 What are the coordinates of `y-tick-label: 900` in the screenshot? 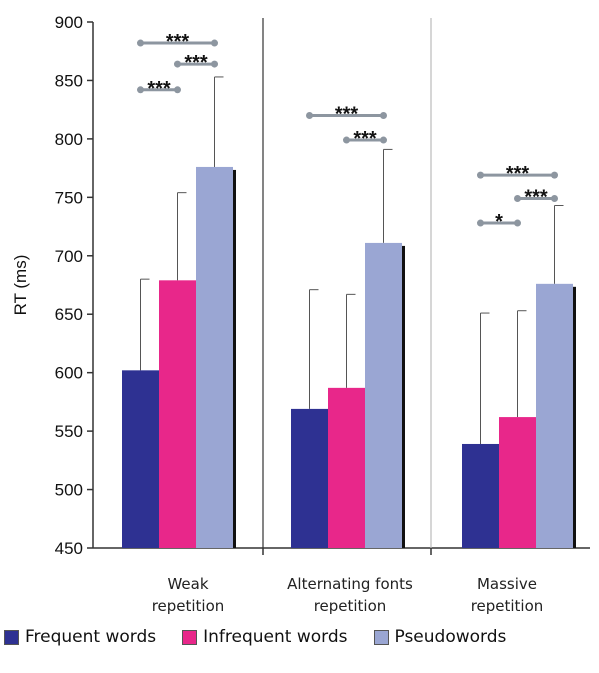 It's located at (69, 22).